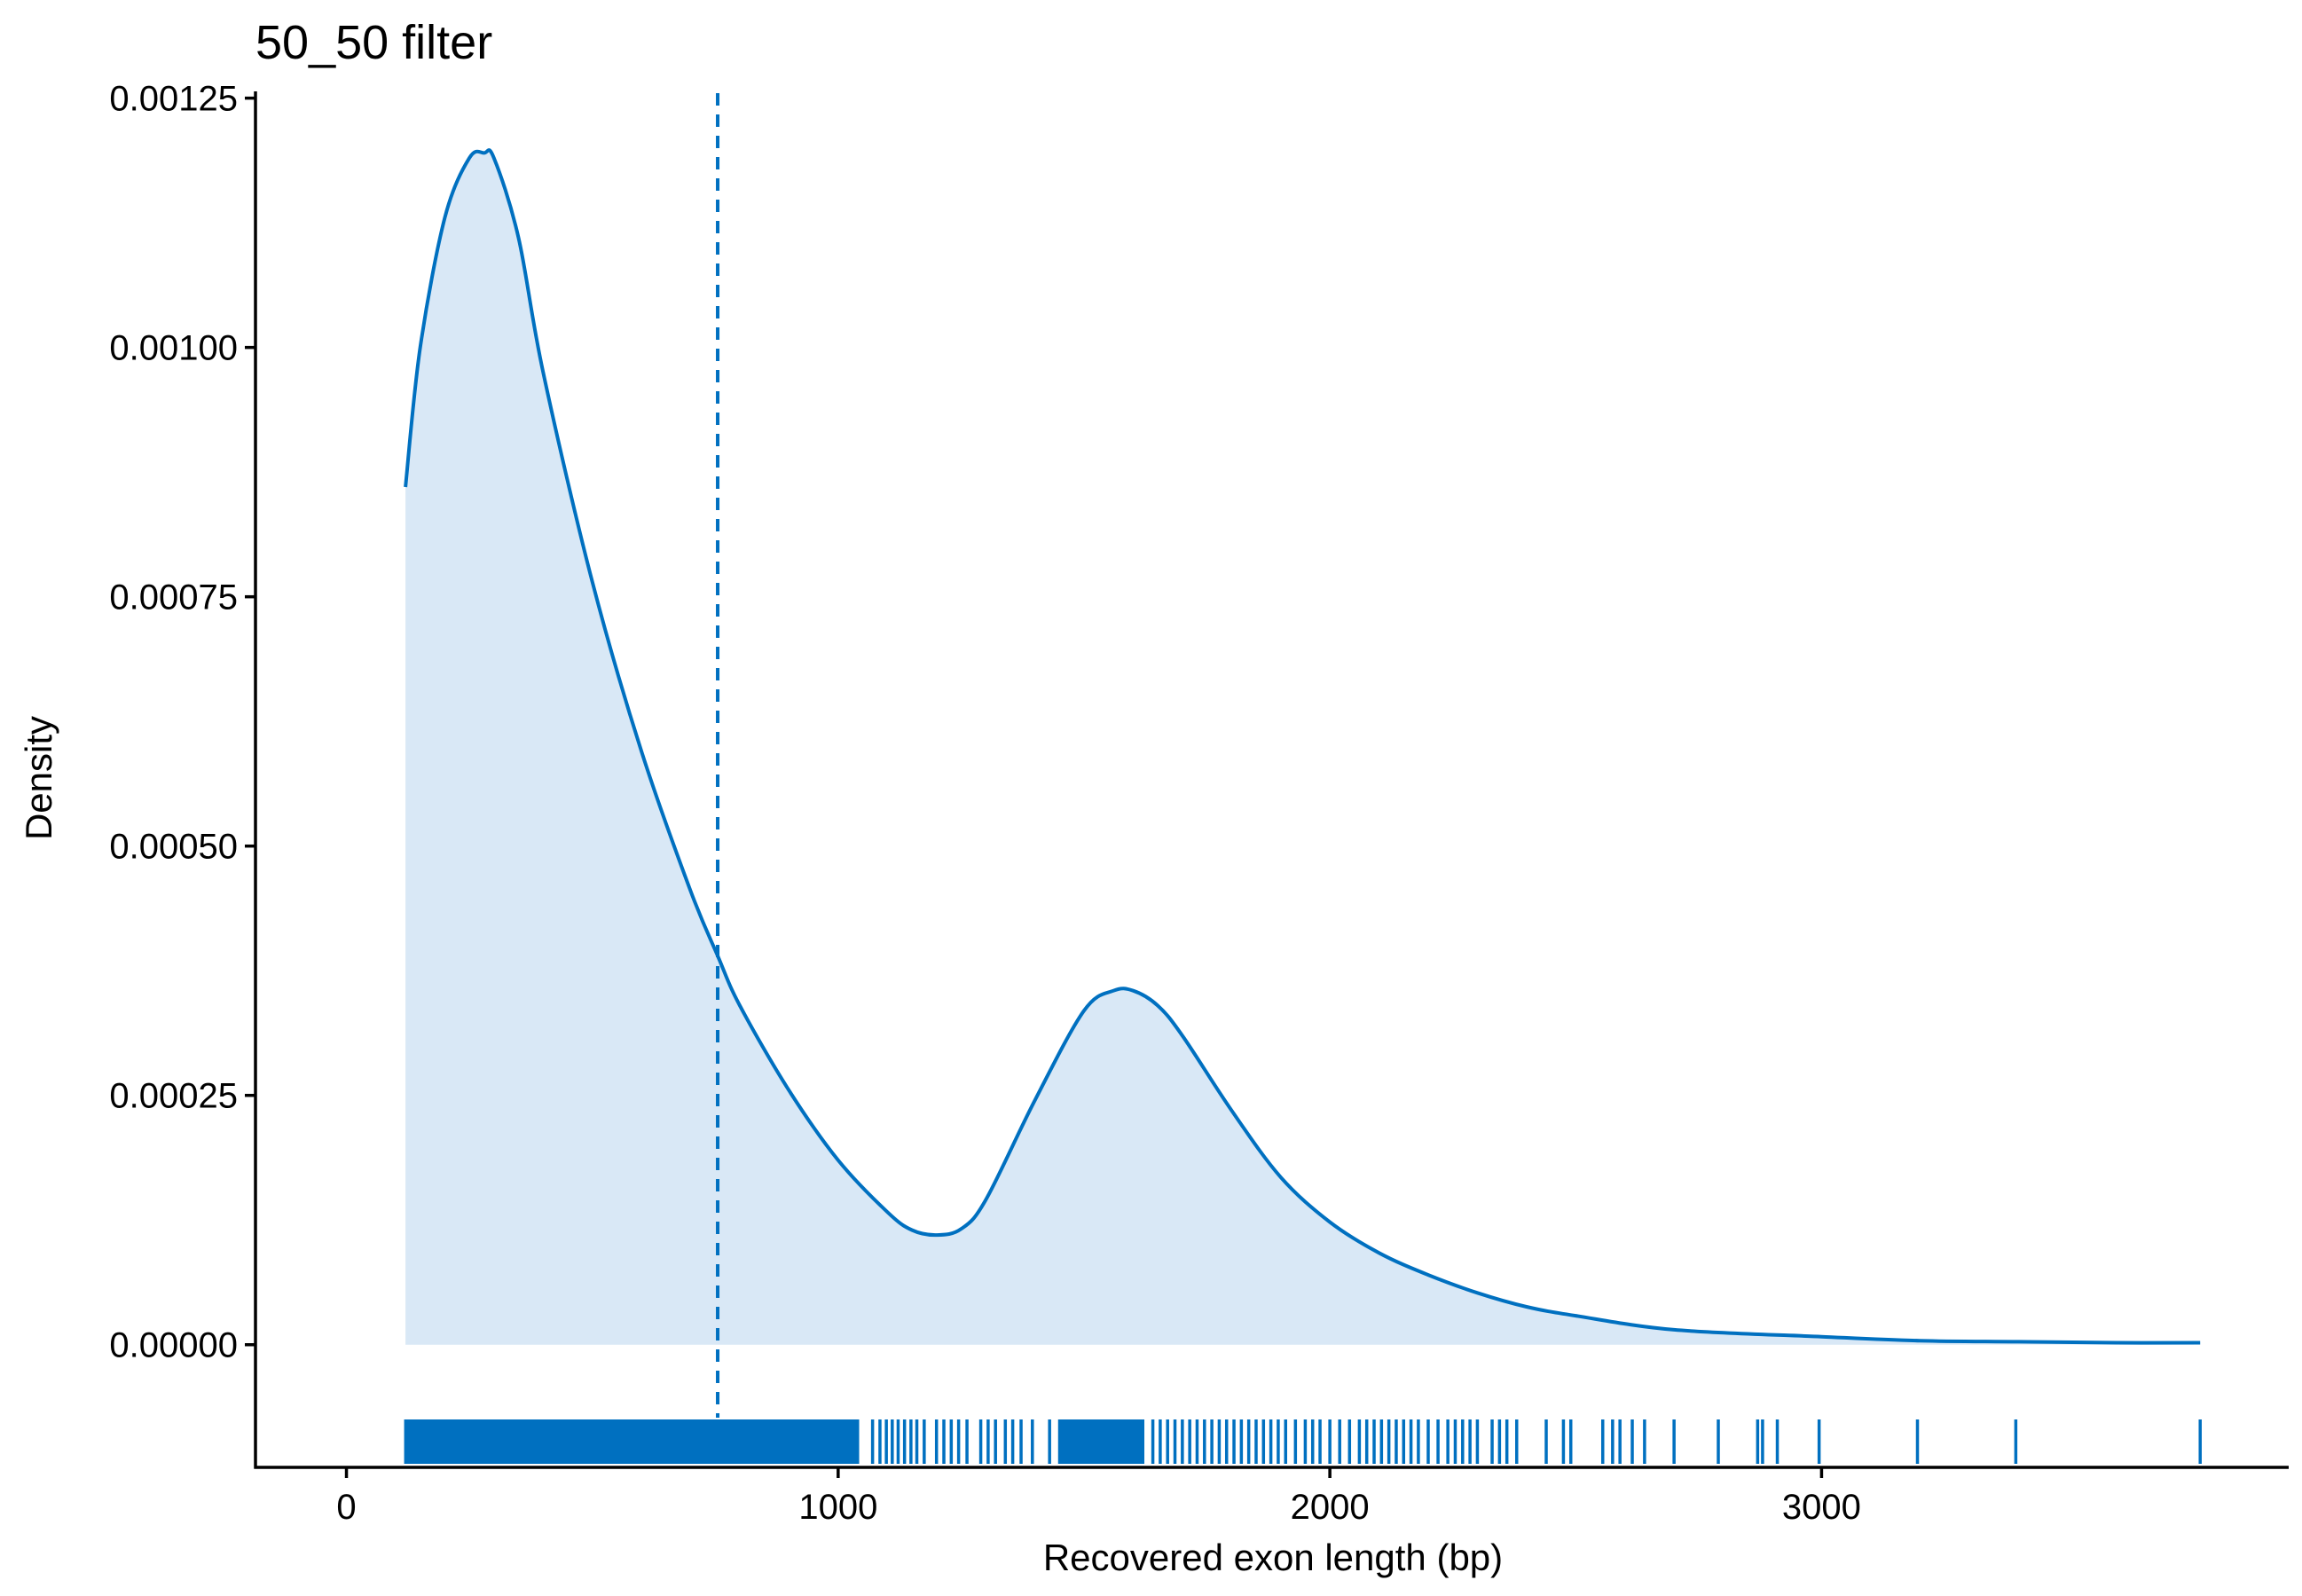 The width and height of the screenshot is (2302, 1596). I want to click on y-tick-label: 0.00025, so click(173, 1096).